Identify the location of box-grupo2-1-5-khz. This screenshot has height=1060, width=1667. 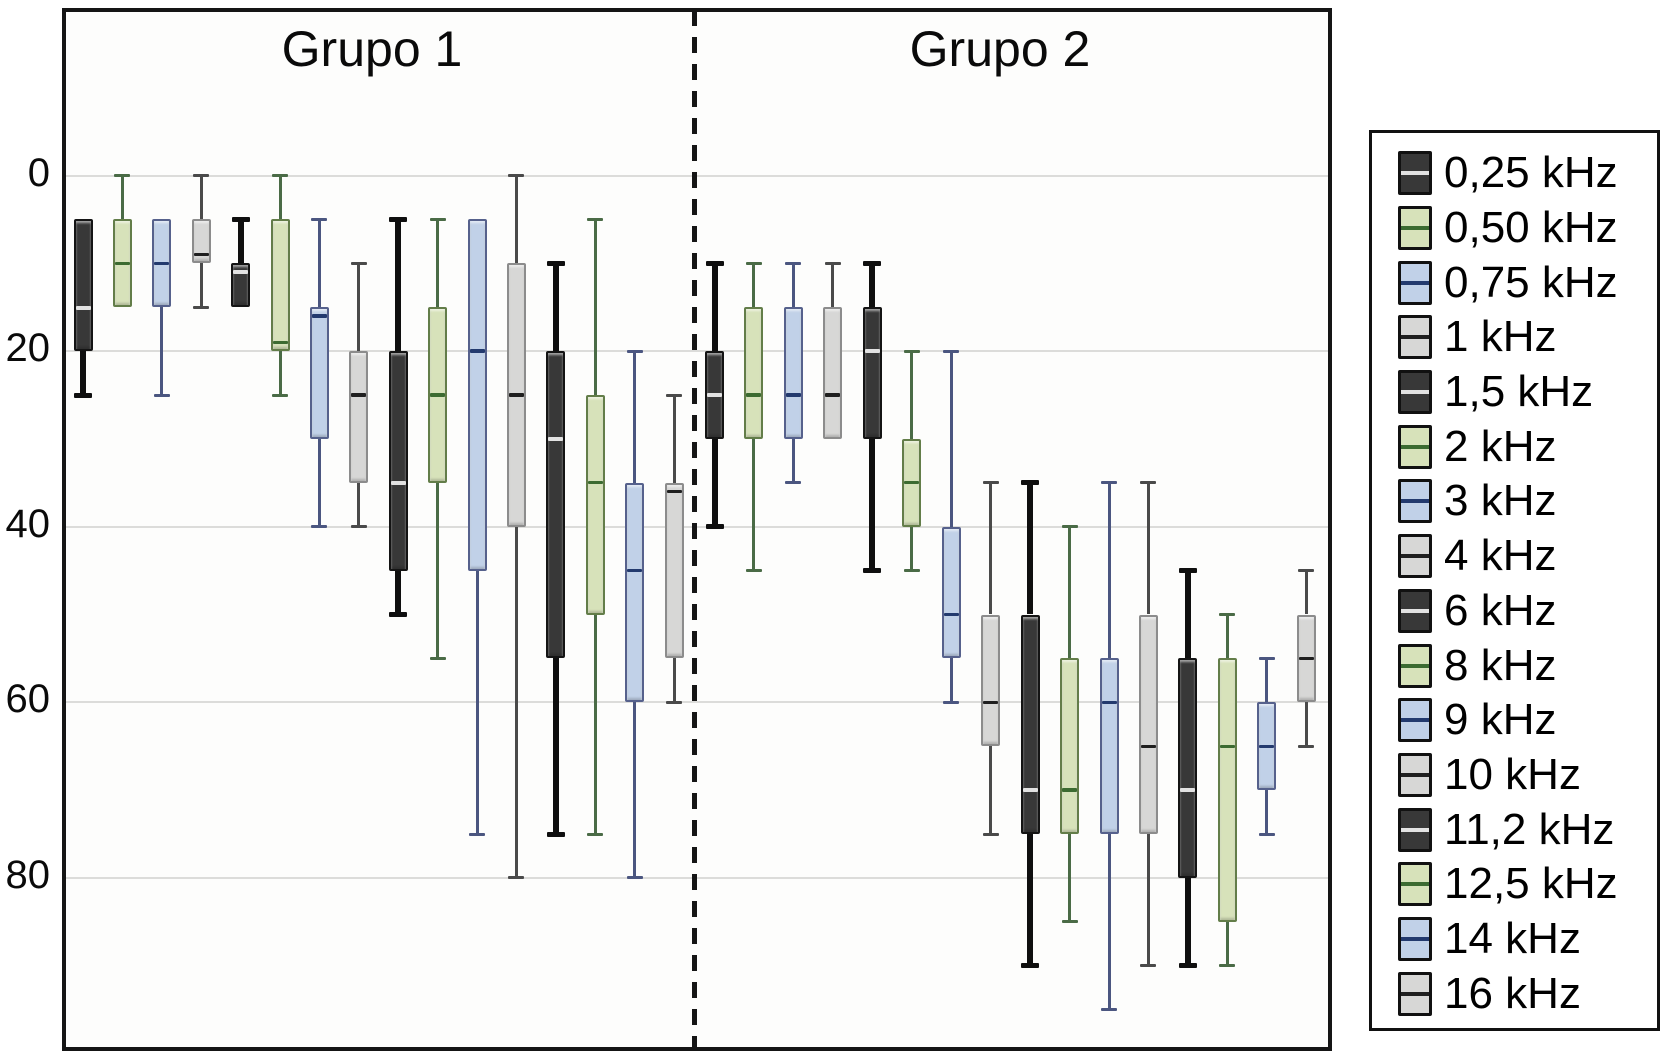
(872, 373).